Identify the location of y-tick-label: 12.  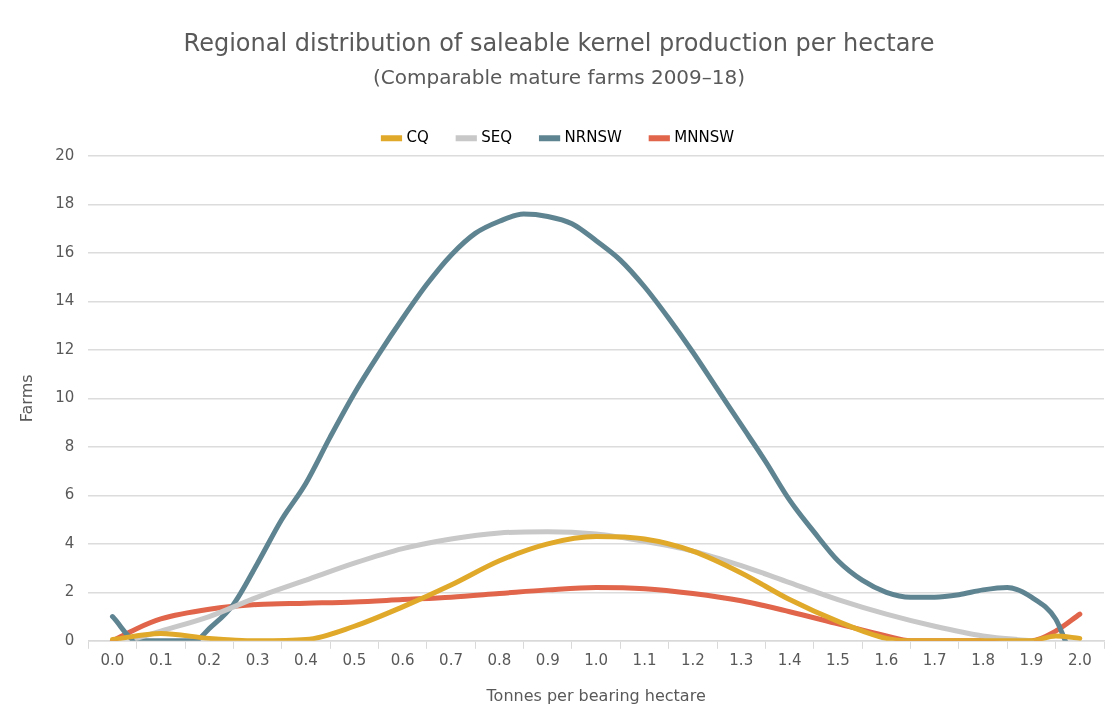
(65, 348).